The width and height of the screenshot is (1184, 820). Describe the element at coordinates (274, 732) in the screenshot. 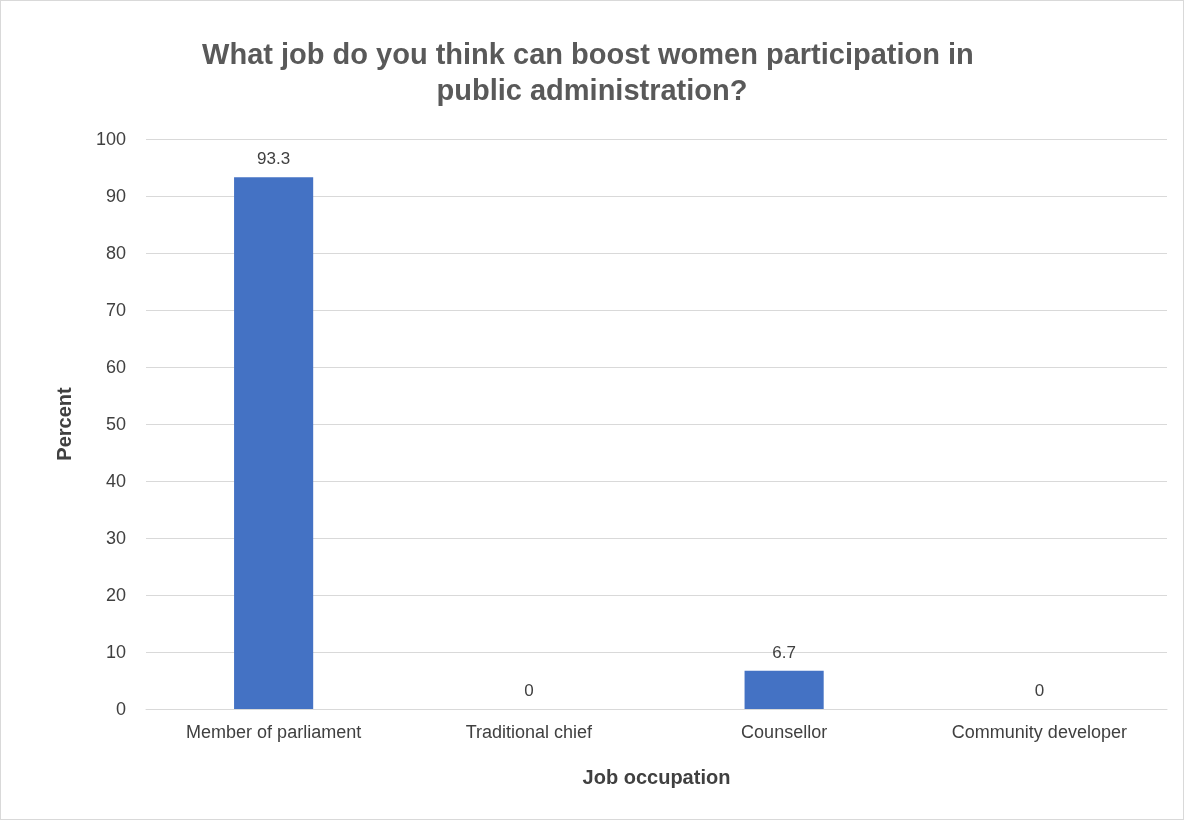

I see `x-tick-label: Member of parliament` at that location.